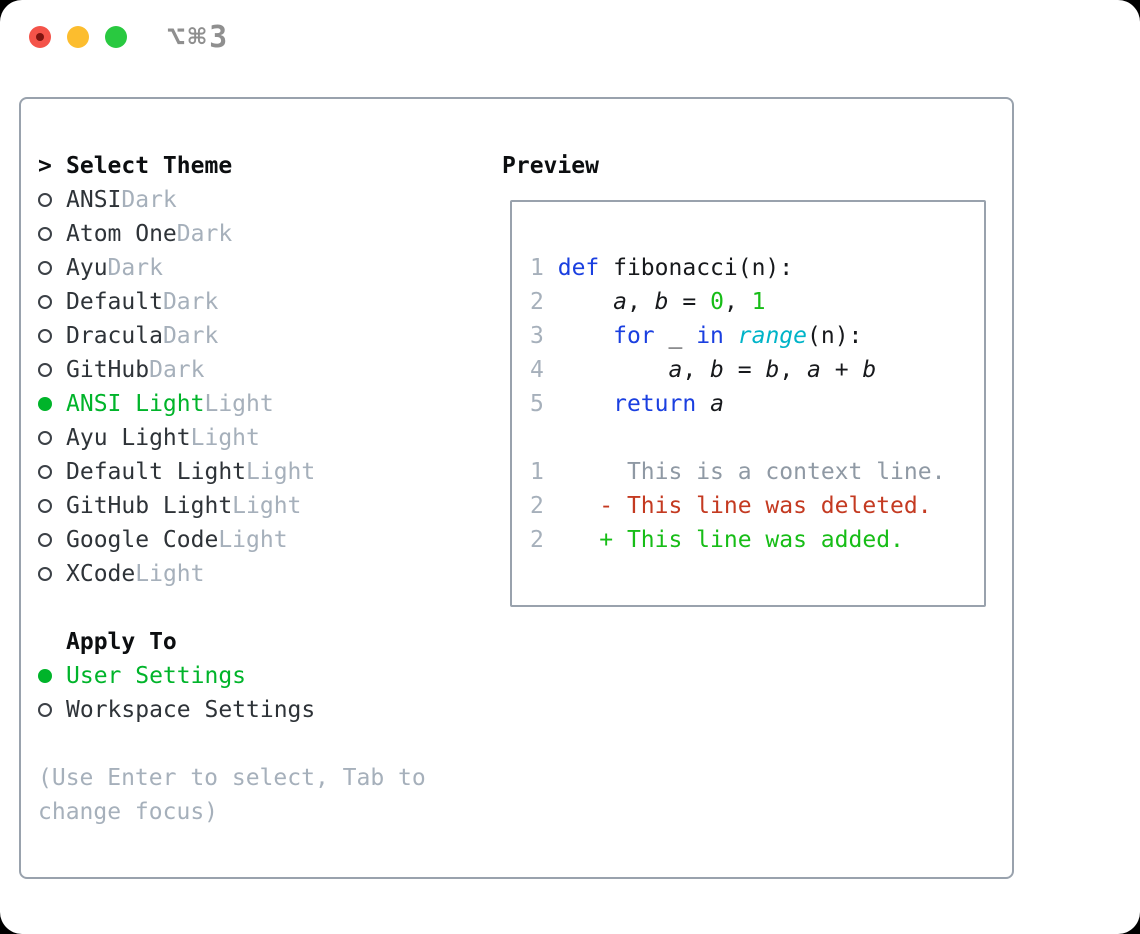 Image resolution: width=1140 pixels, height=934 pixels. What do you see at coordinates (149, 506) in the screenshot?
I see `theme-option-label: GitHub Light` at bounding box center [149, 506].